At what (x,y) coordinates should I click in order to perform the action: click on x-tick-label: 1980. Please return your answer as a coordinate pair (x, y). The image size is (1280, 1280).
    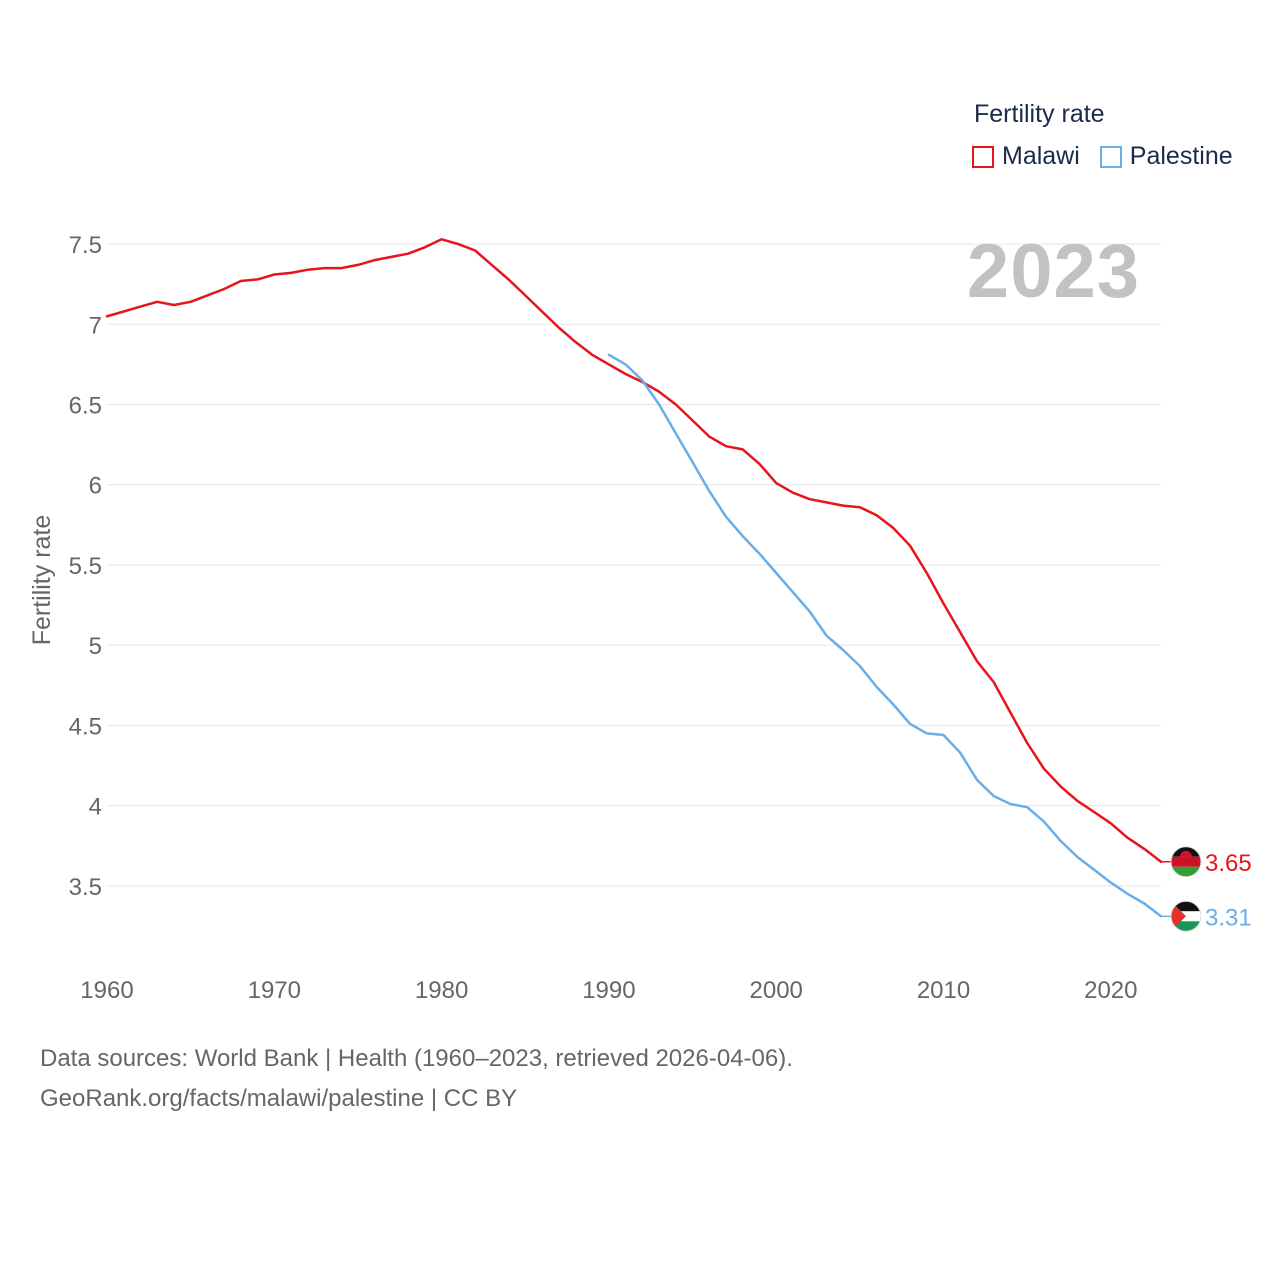
    Looking at the image, I should click on (441, 990).